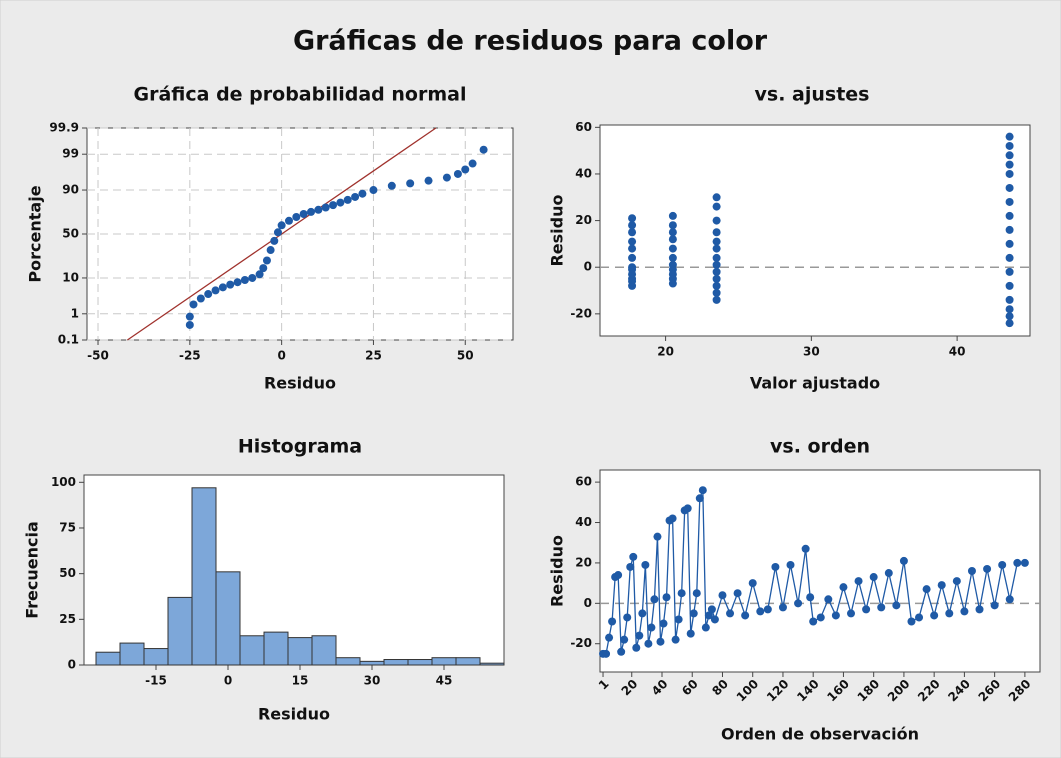 Image resolution: width=1061 pixels, height=758 pixels. I want to click on y-tick-label: 1, so click(75, 313).